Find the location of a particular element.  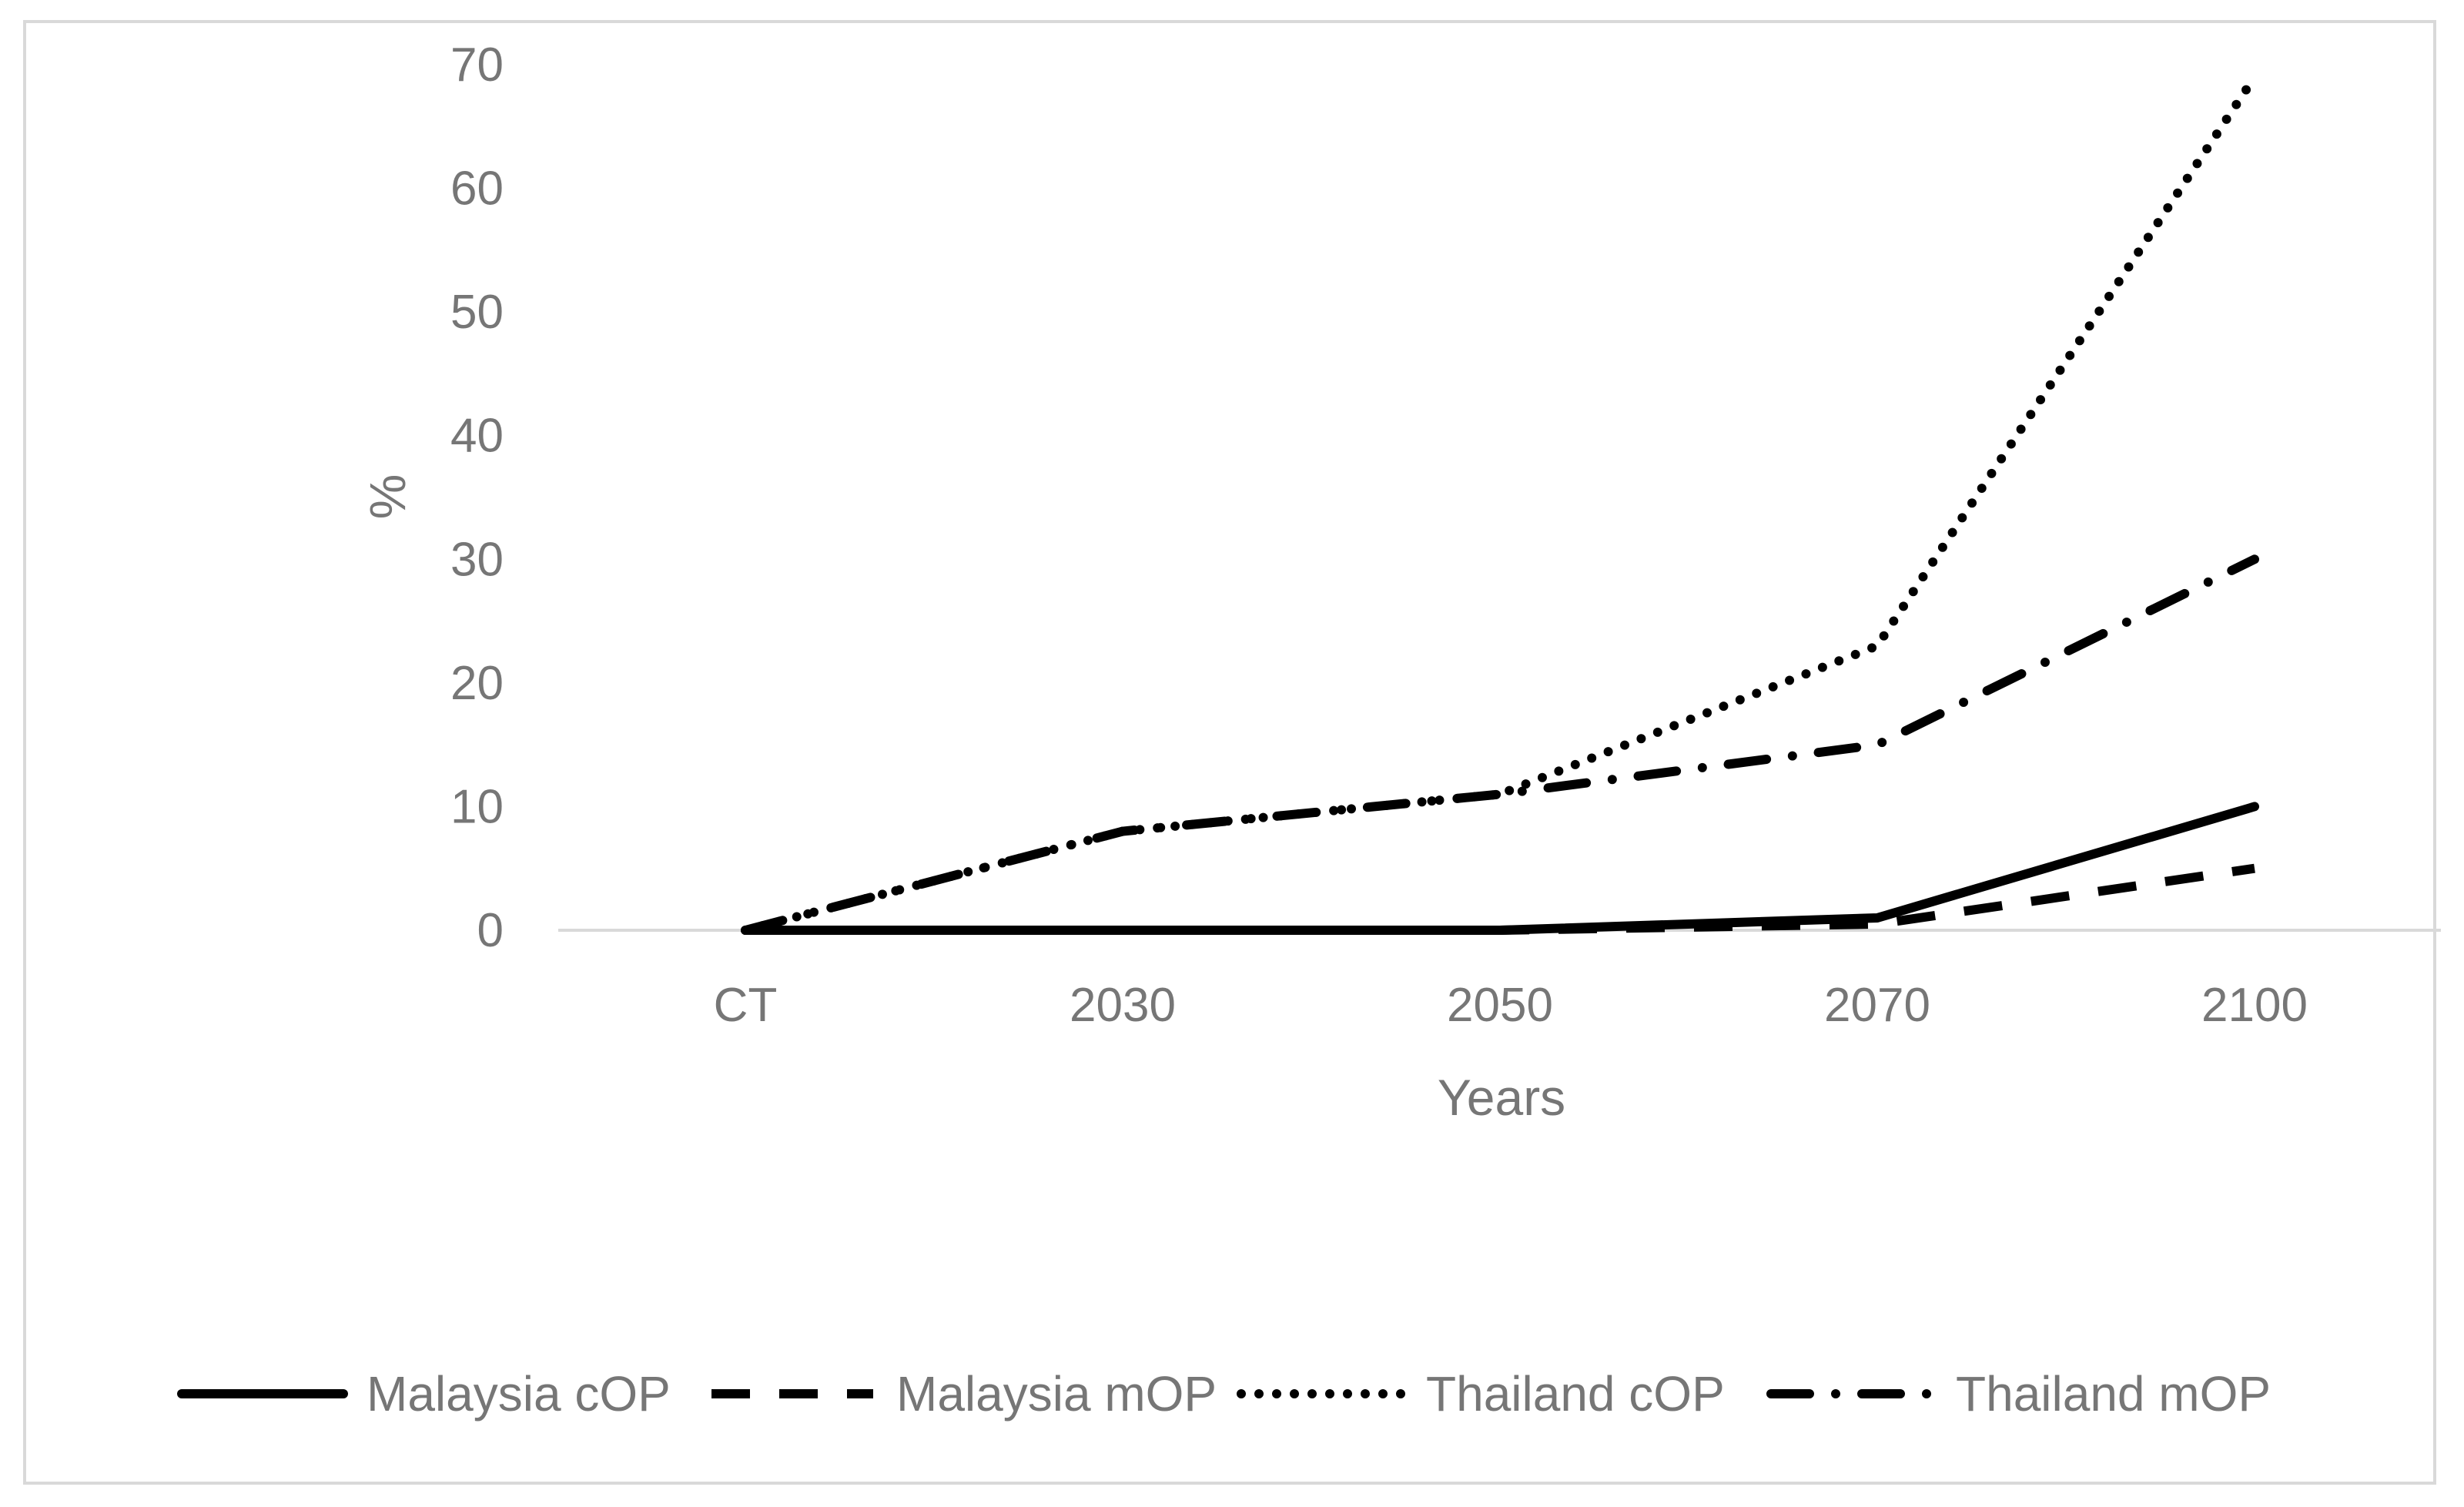

x-tick-label: 2070 is located at coordinates (1877, 1005).